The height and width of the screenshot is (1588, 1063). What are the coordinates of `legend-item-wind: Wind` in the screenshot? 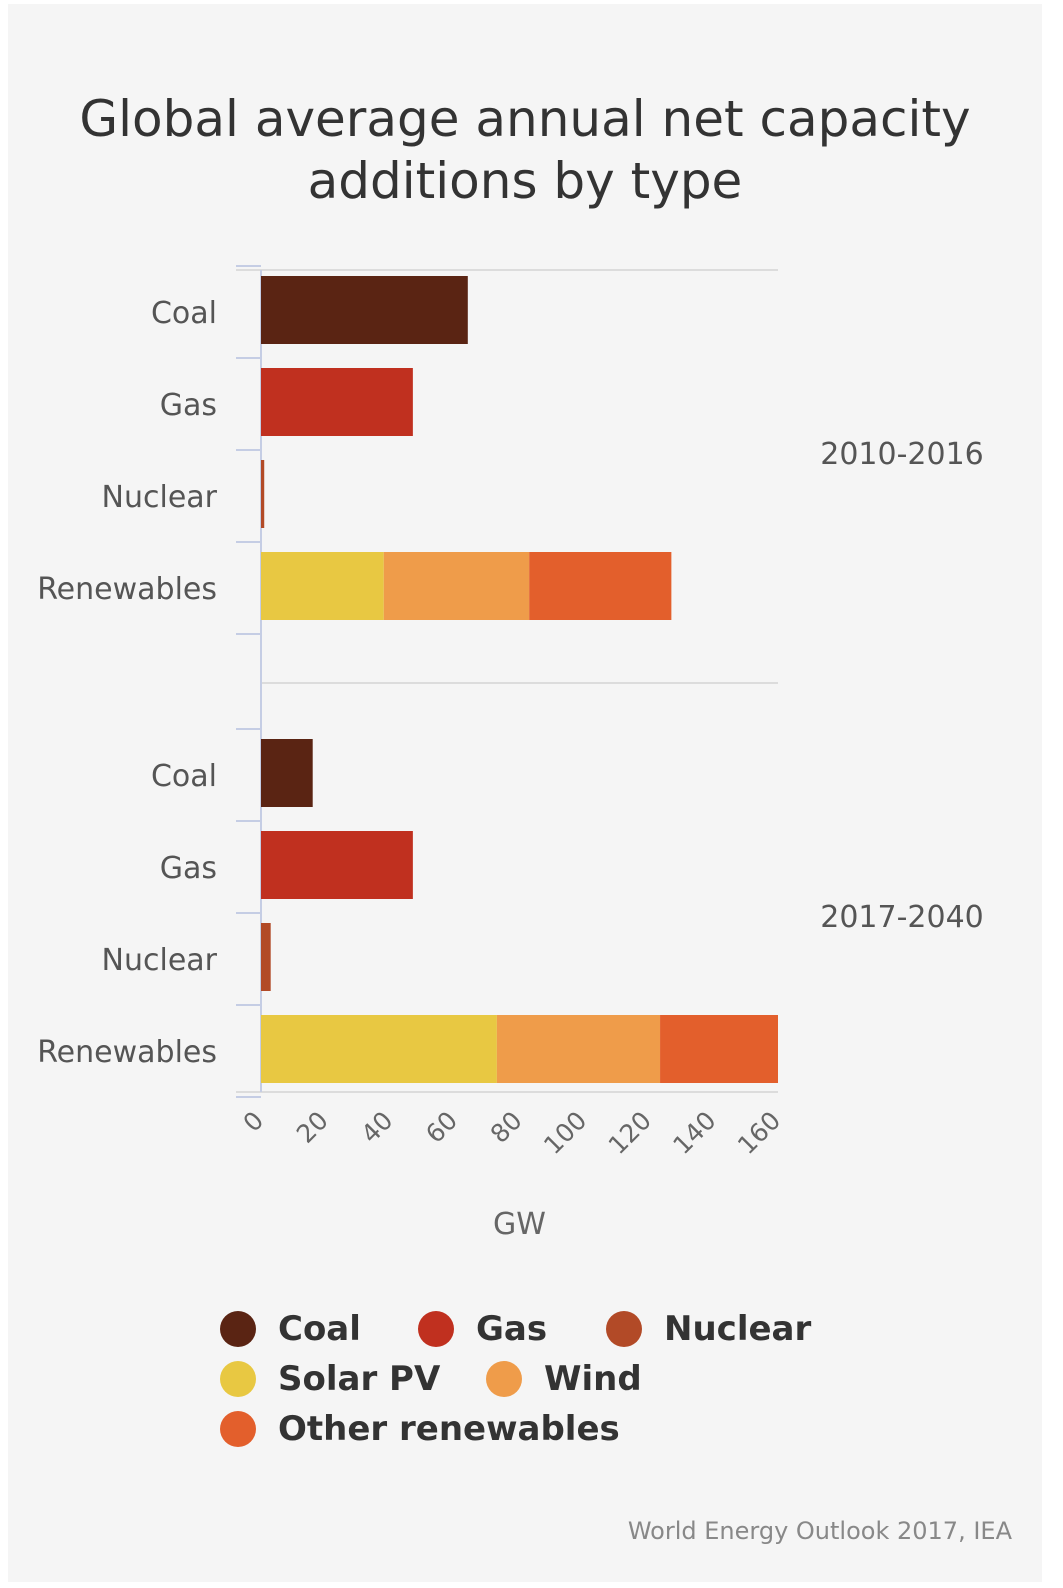 It's located at (564, 1379).